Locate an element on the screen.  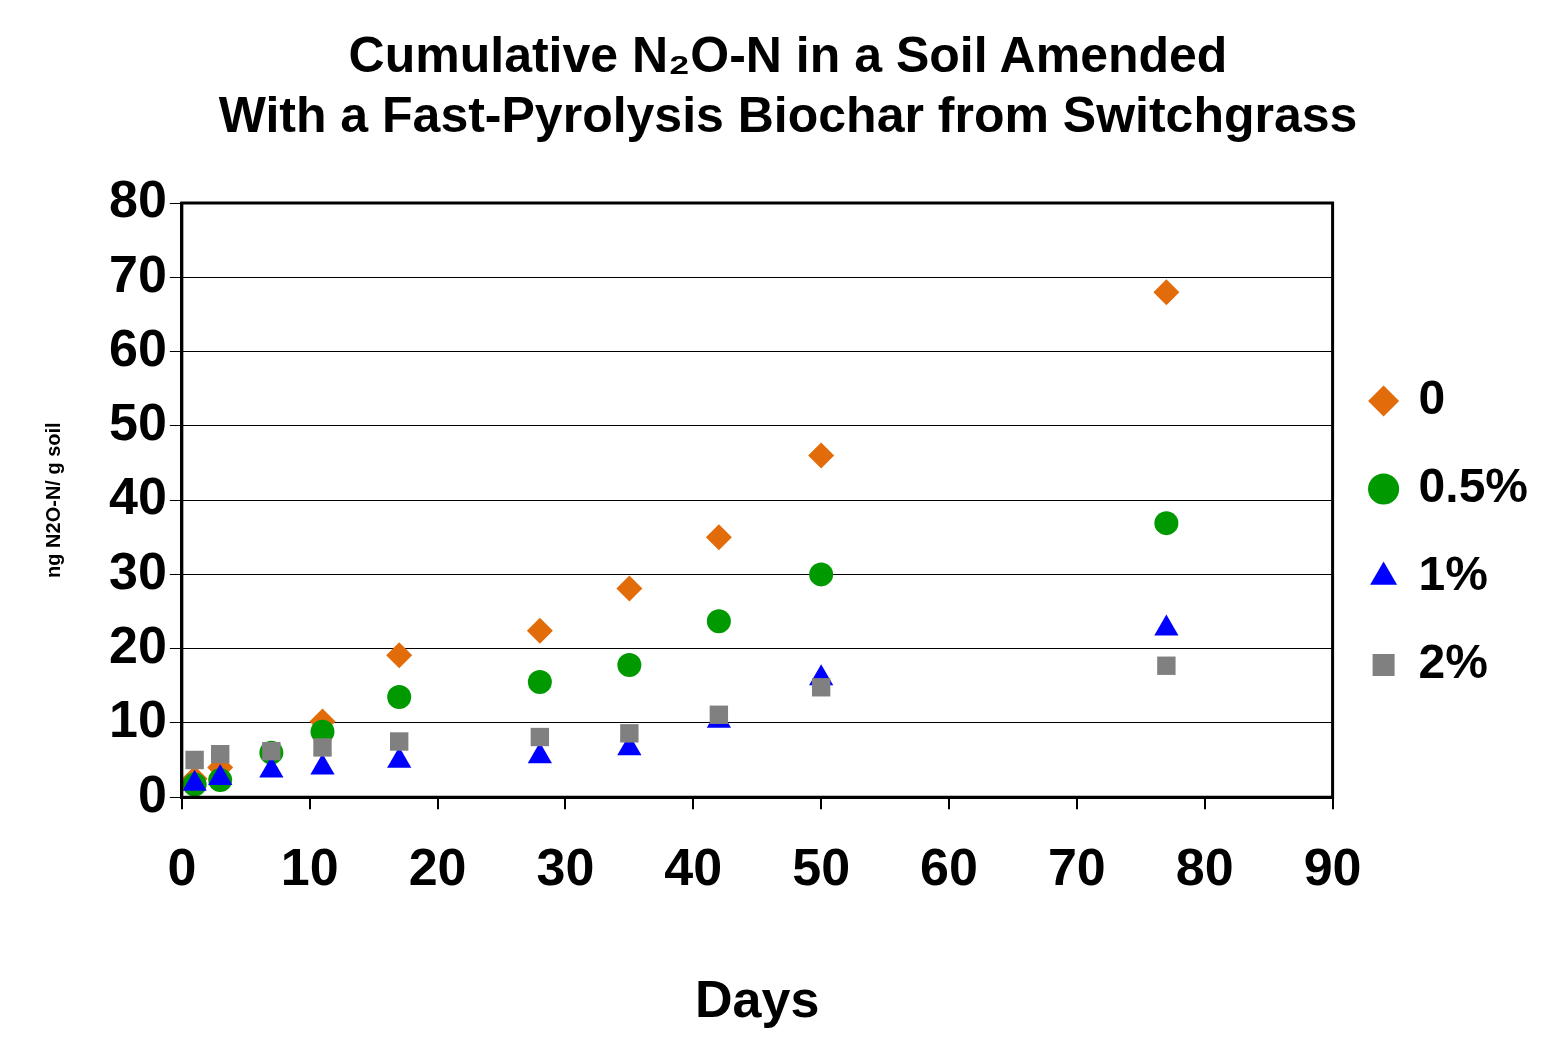
y-tick-label: 20 is located at coordinates (138, 644).